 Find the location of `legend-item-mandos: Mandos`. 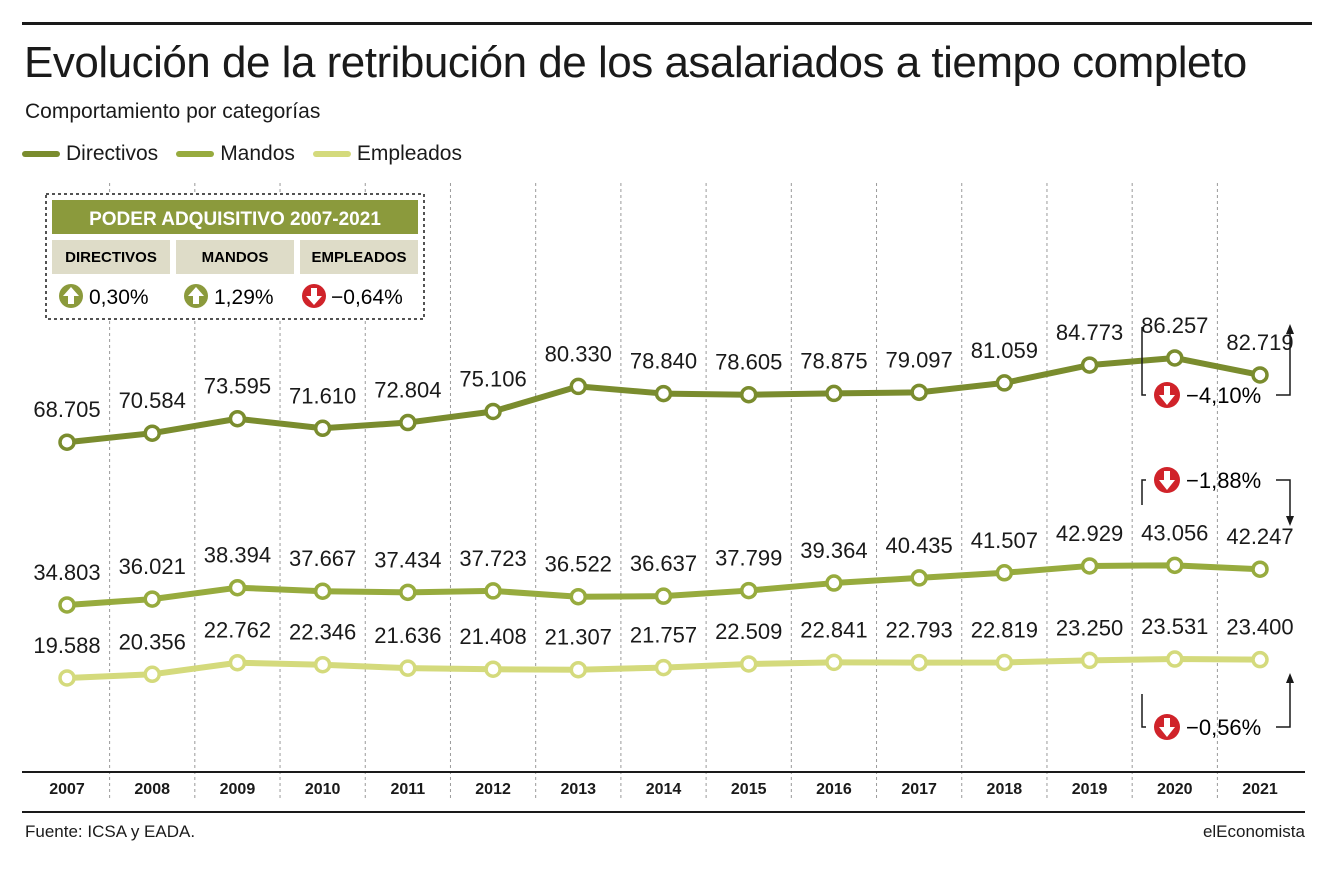

legend-item-mandos: Mandos is located at coordinates (235, 154).